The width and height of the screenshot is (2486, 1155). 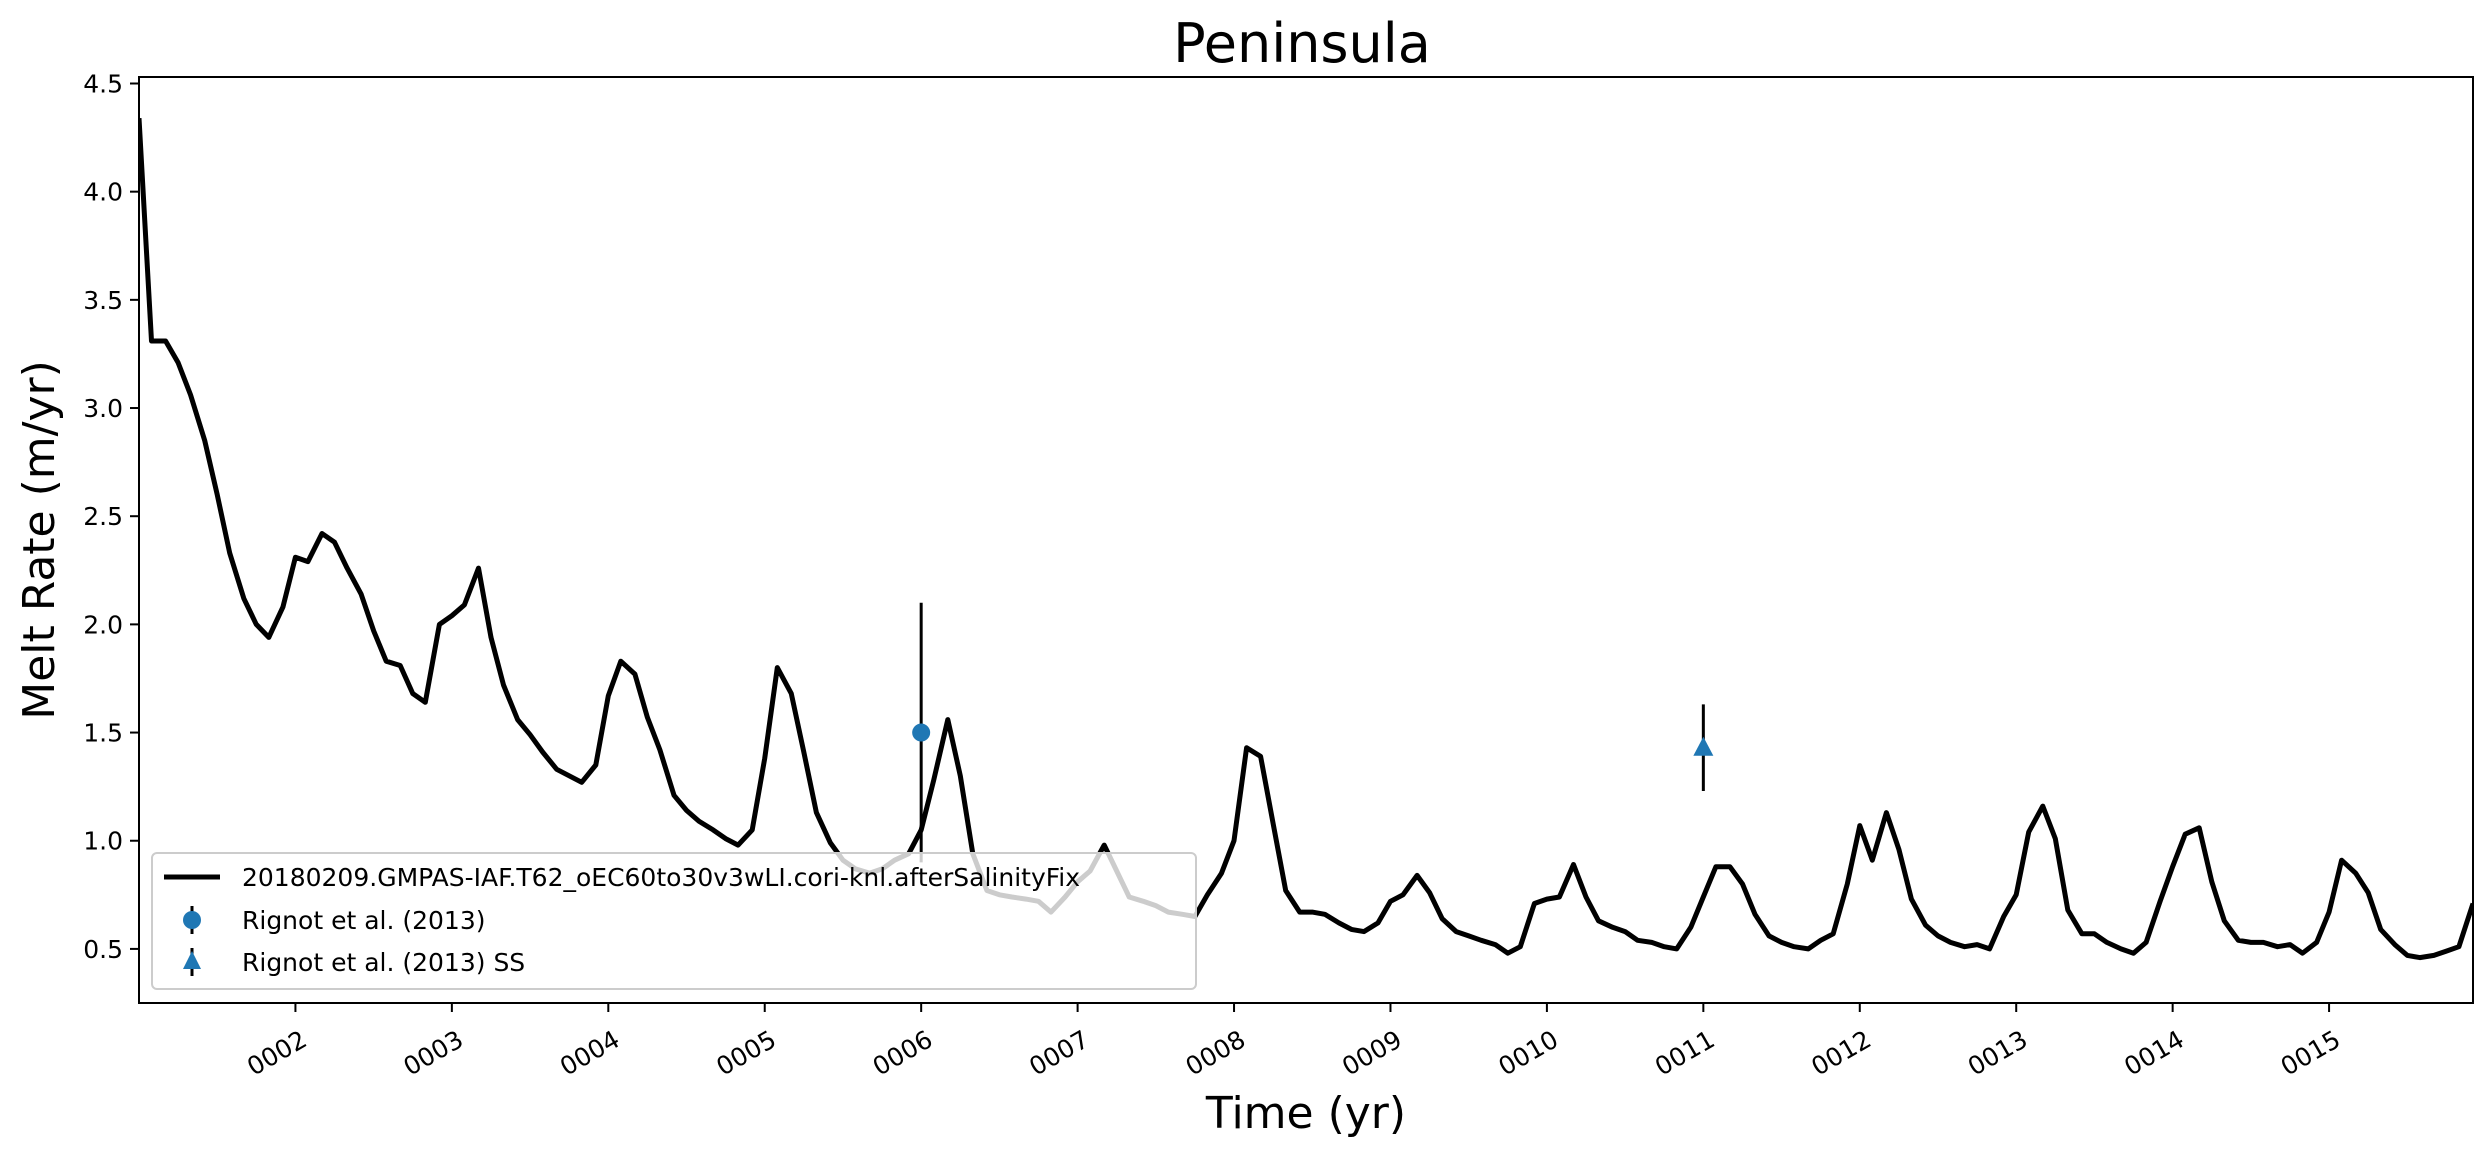 I want to click on x-tick-label: 0007, so click(x=1059, y=1053).